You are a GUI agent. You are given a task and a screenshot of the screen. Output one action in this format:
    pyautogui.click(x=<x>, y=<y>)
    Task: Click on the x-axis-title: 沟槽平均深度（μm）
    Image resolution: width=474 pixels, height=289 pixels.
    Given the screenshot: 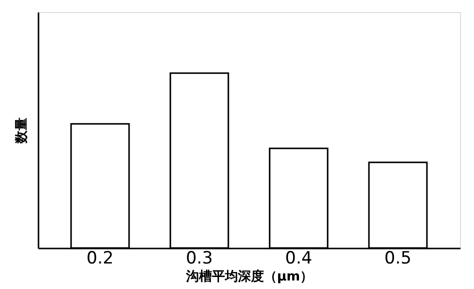 What is the action you would take?
    pyautogui.click(x=249, y=276)
    